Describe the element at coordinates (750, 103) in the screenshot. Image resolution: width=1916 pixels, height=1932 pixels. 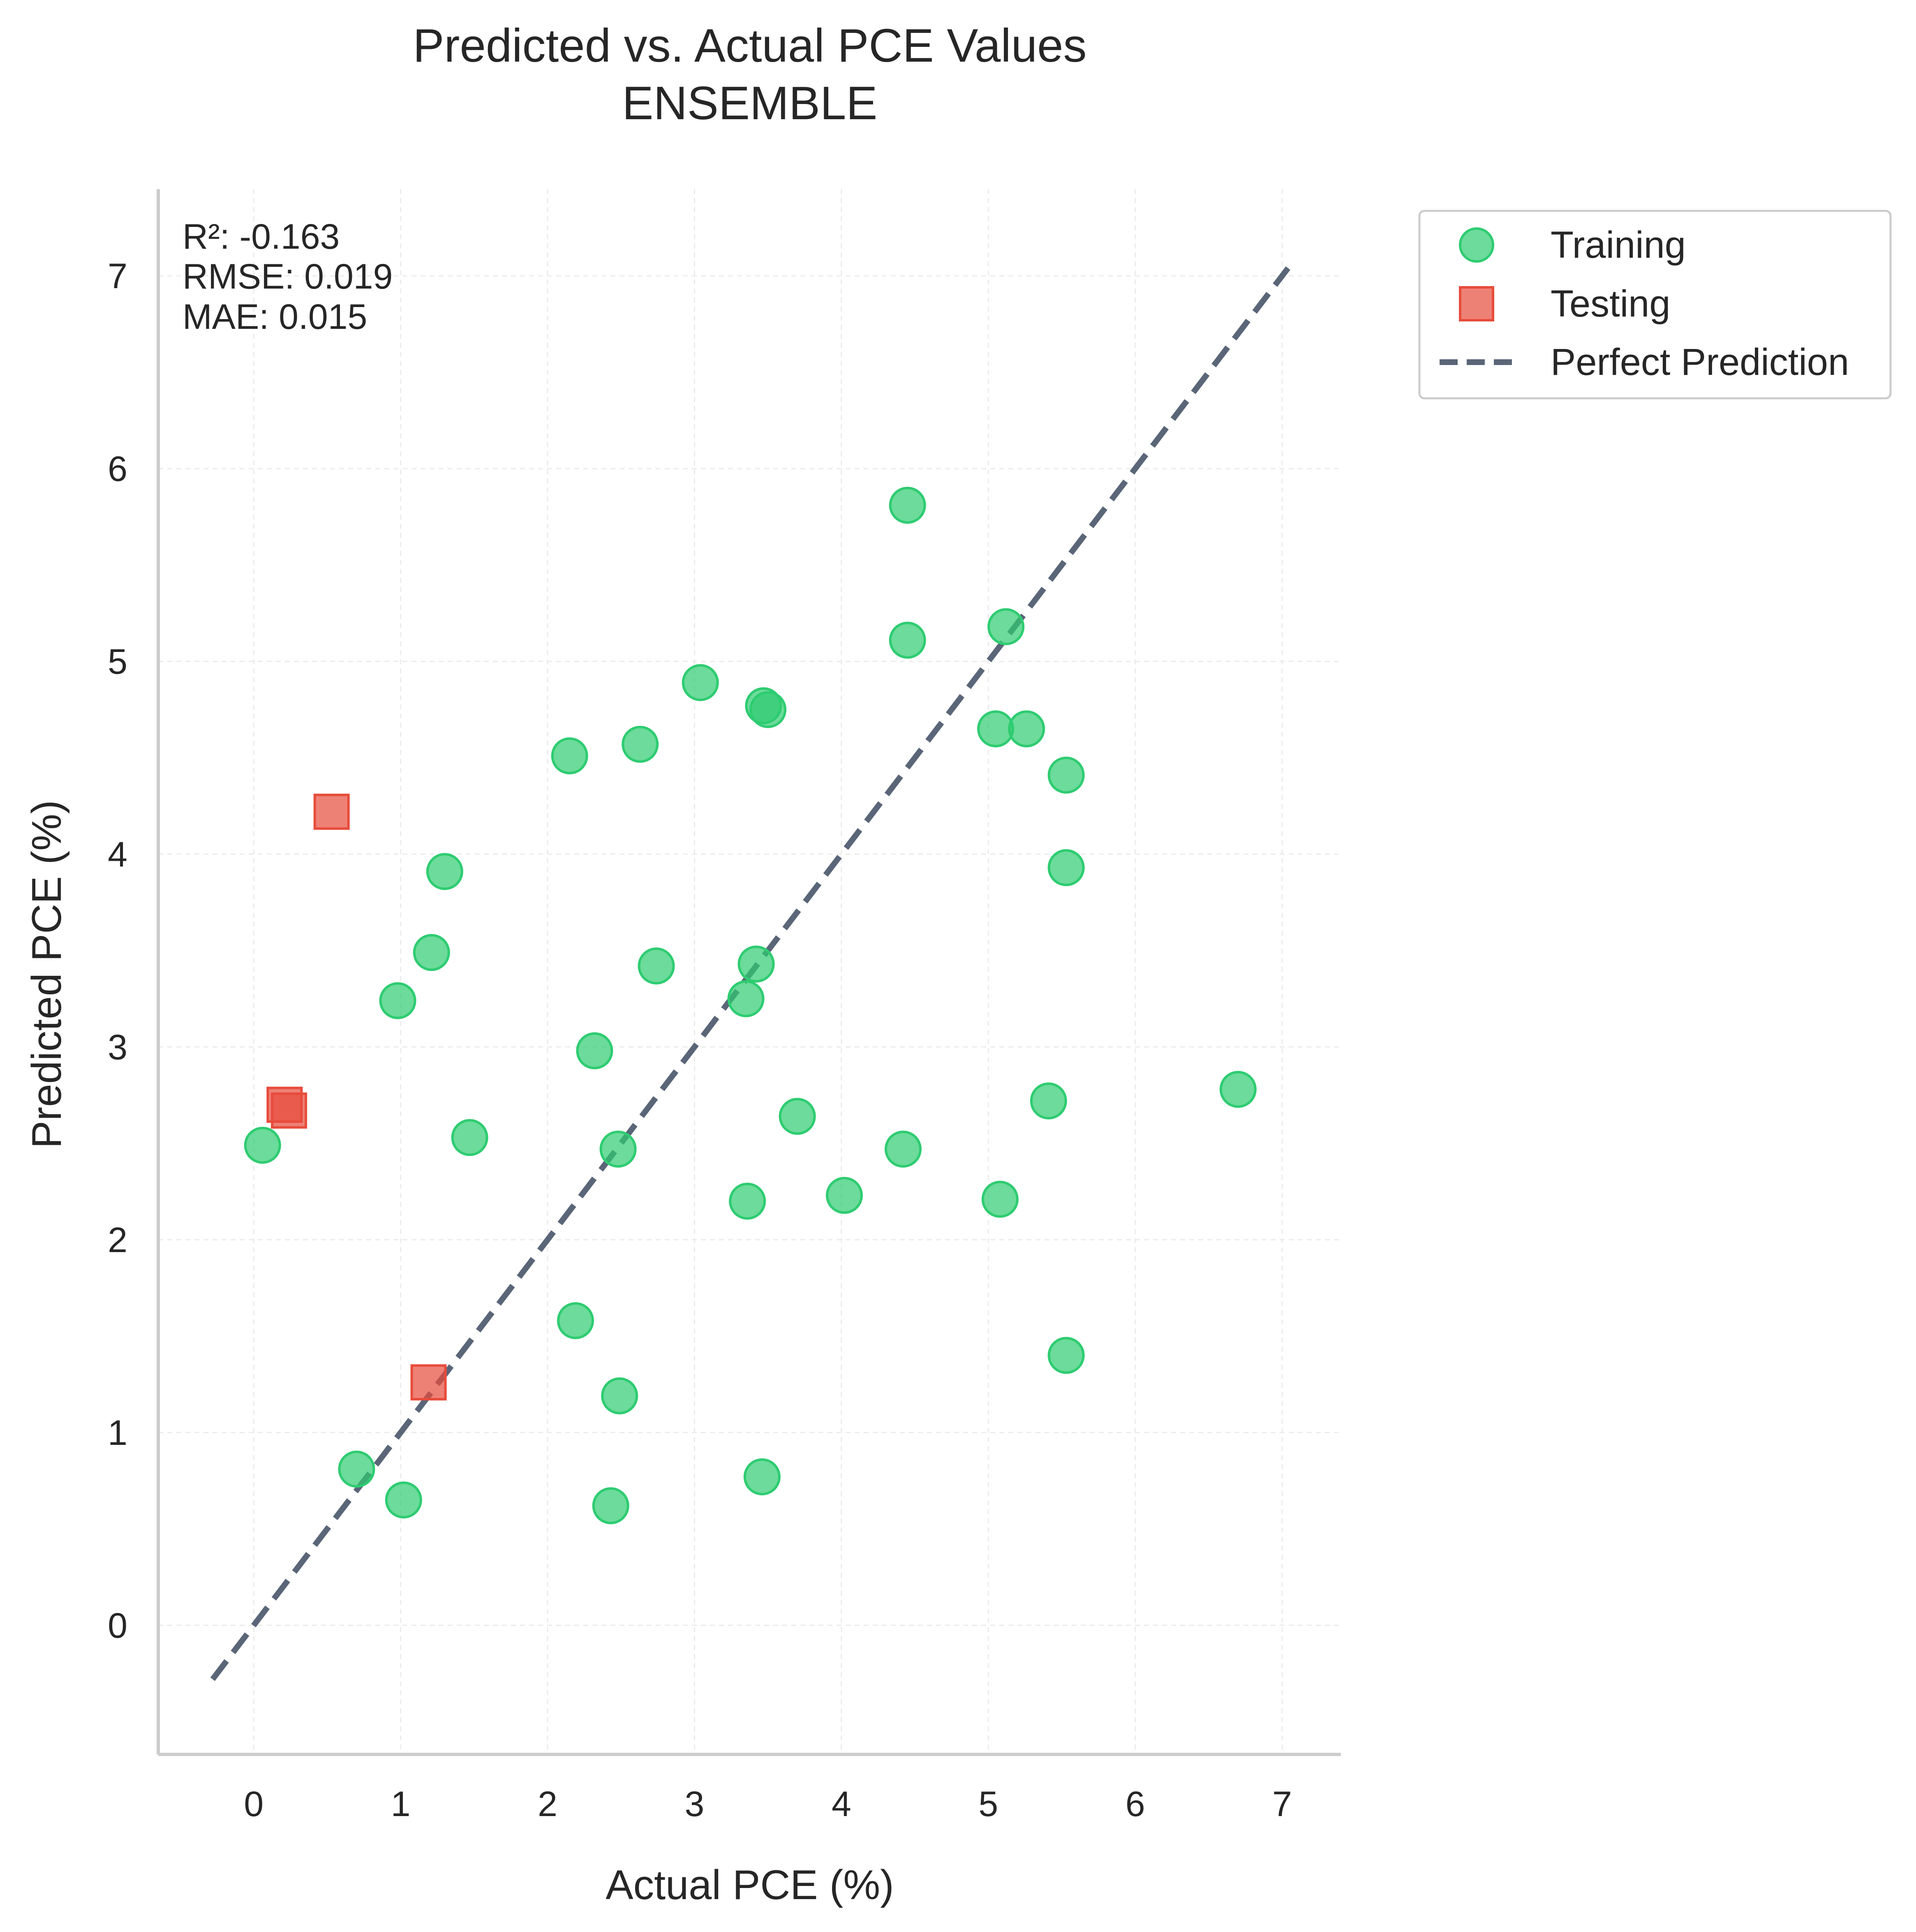
I see `chart-subtitle: ENSEMBLE` at that location.